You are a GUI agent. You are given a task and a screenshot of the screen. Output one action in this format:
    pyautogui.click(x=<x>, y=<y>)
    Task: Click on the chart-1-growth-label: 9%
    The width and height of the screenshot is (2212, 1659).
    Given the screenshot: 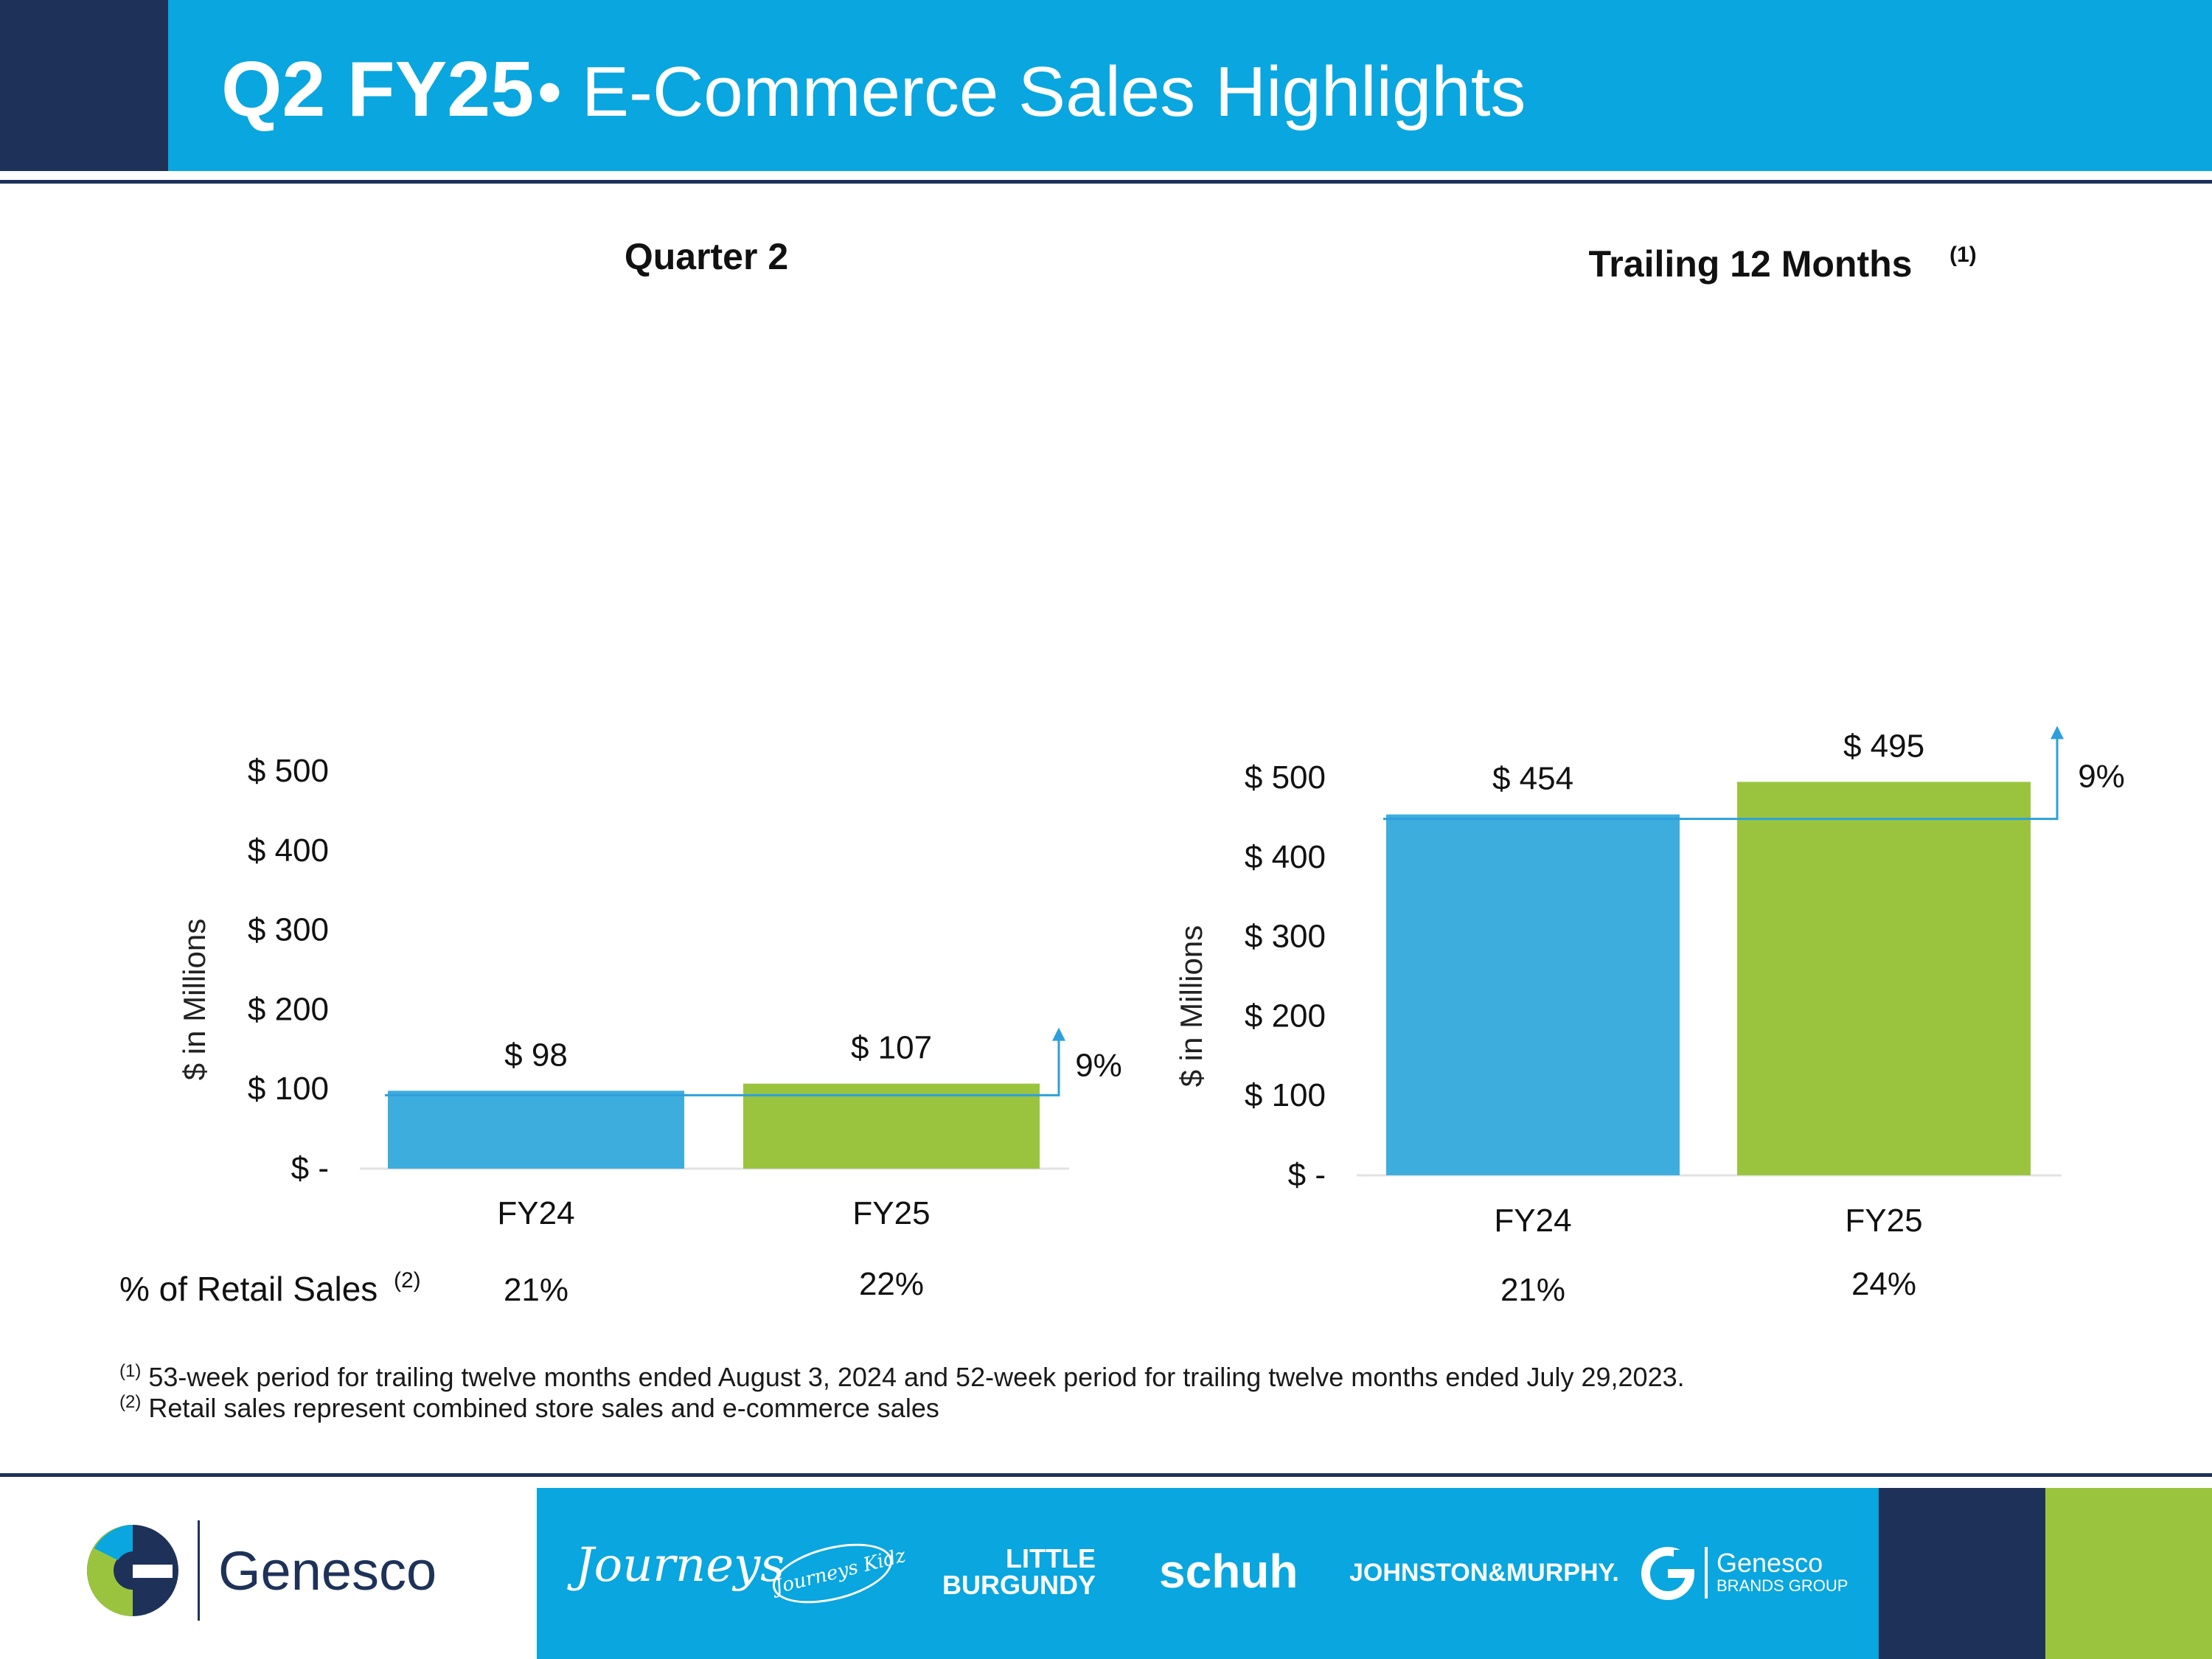 What is the action you would take?
    pyautogui.click(x=1098, y=1066)
    